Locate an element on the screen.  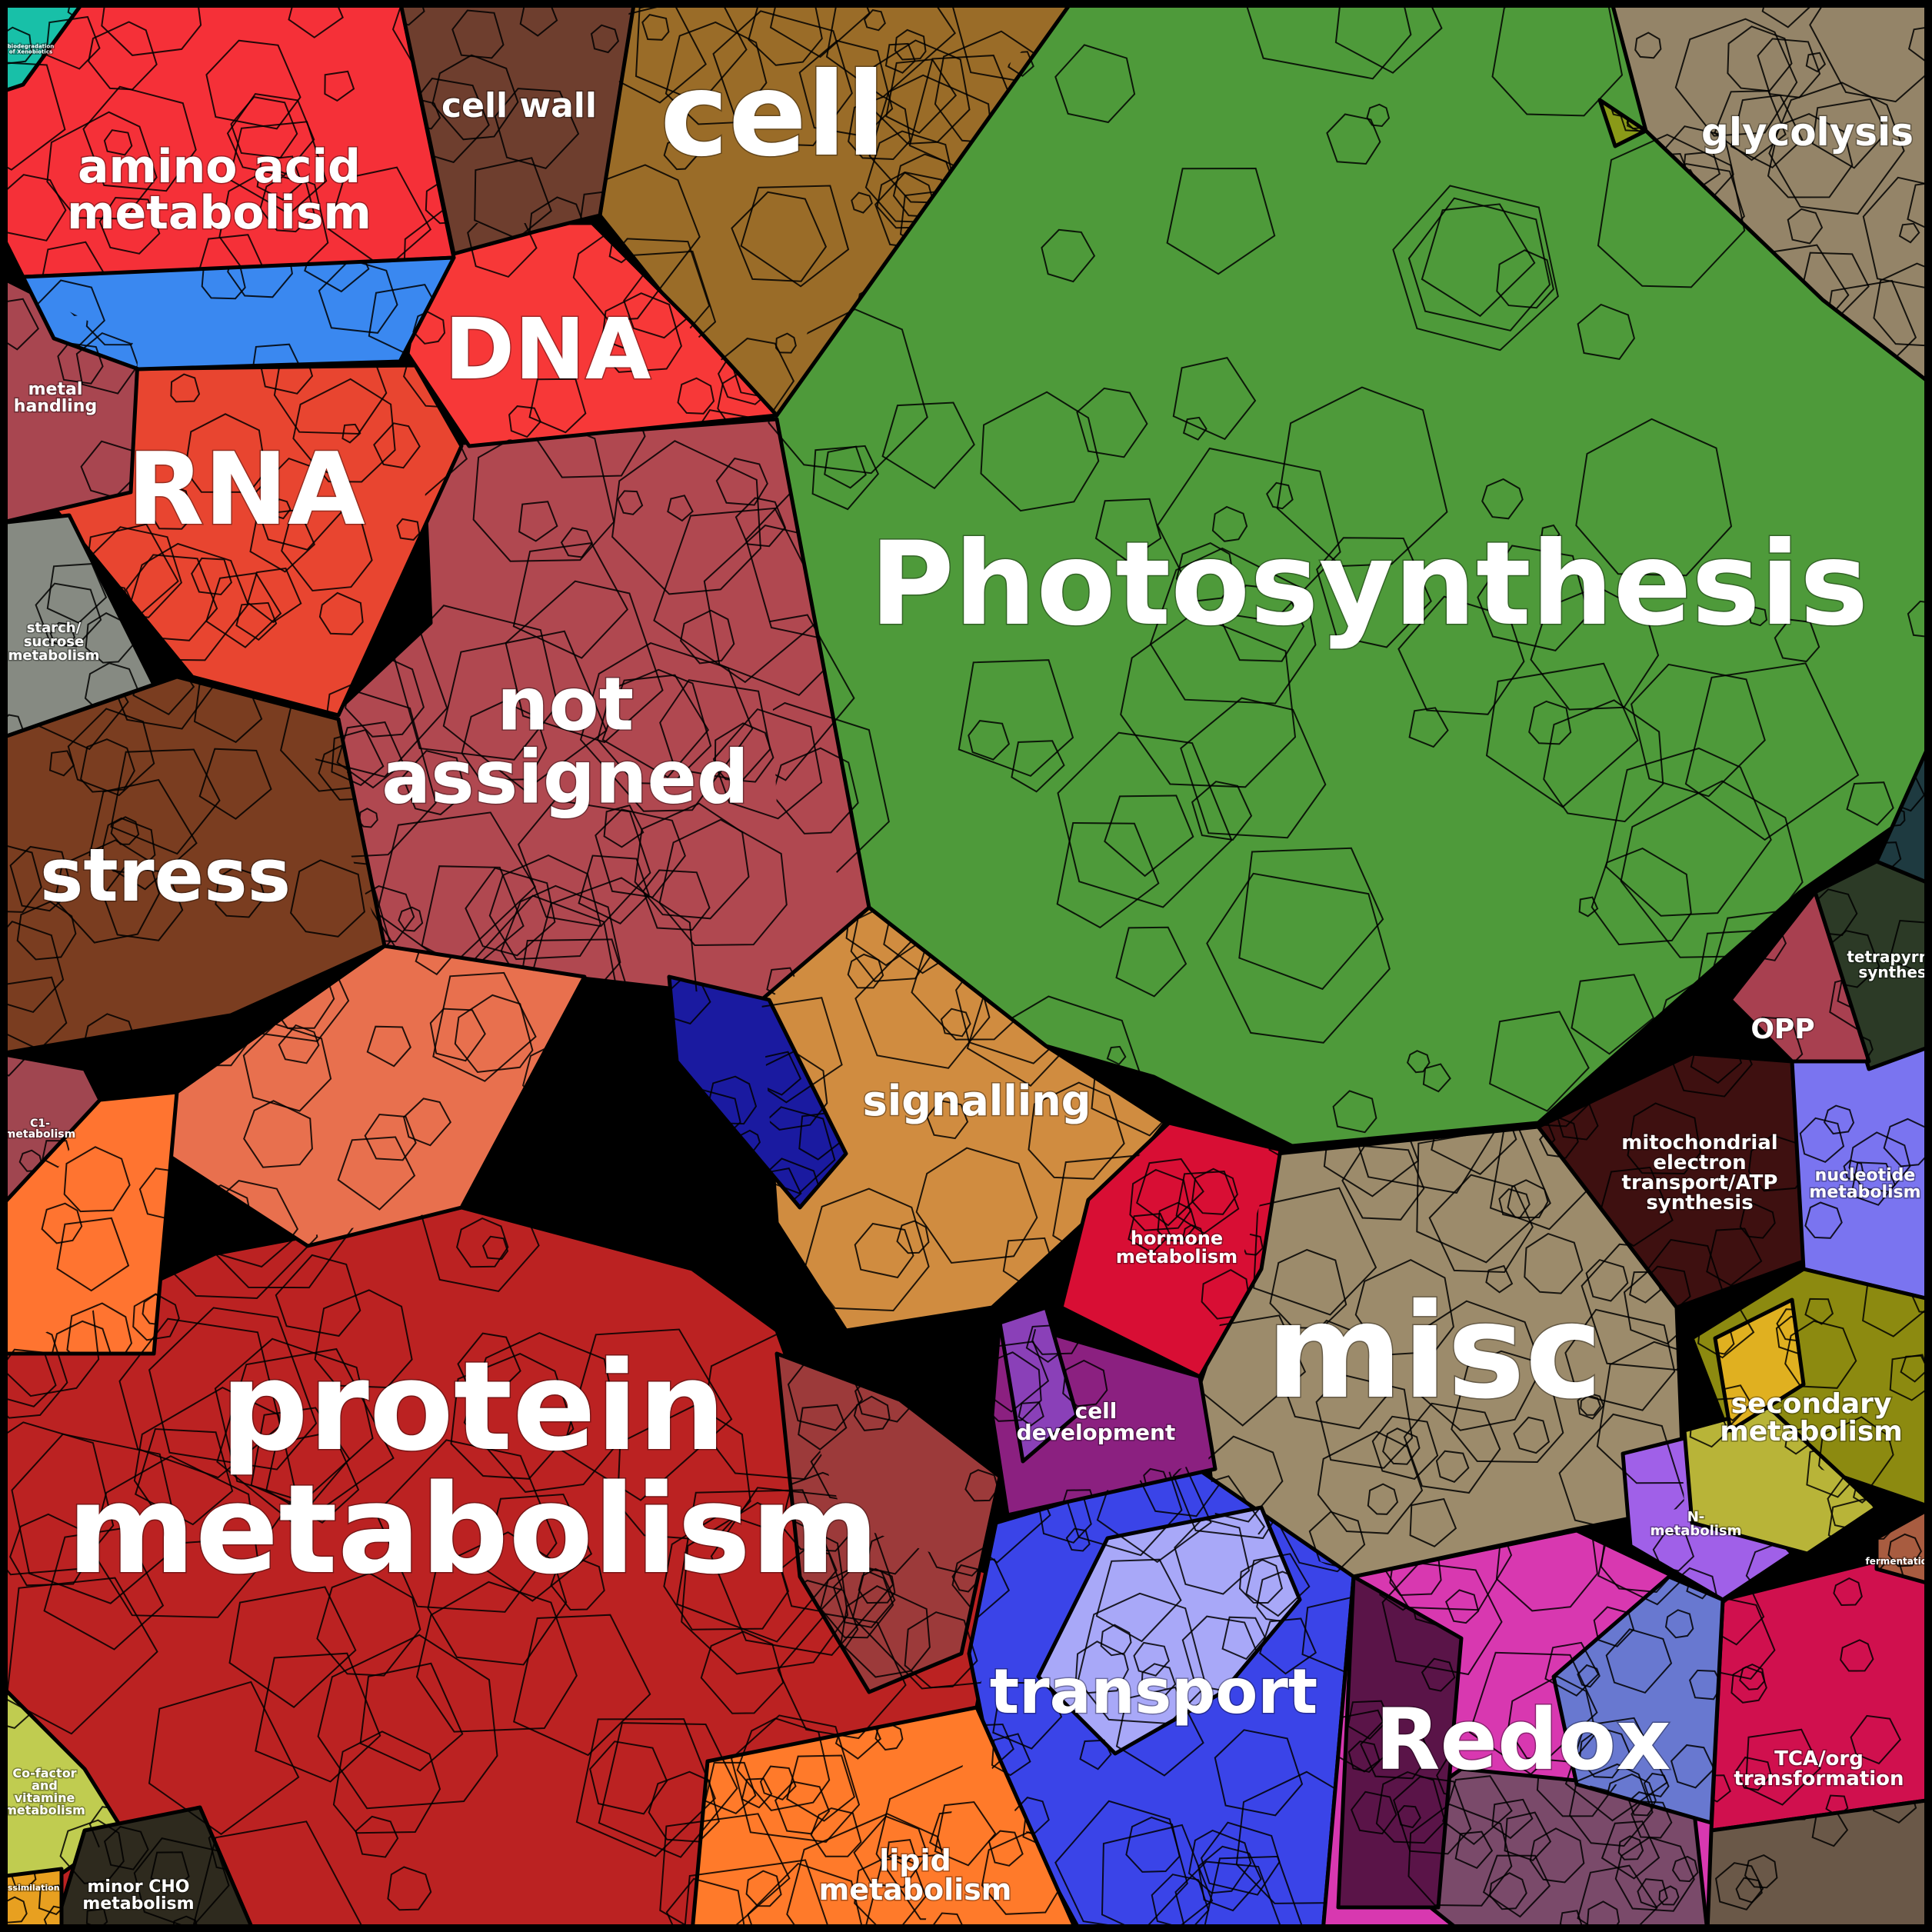
cell-biodegradation is located at coordinates (43, 47).